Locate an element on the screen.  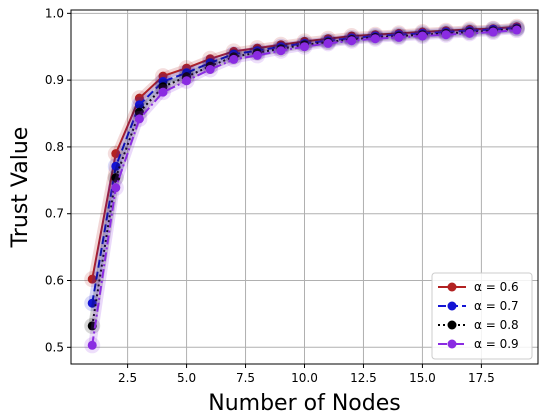
y-tick-label: 0.5 is located at coordinates (54, 347).